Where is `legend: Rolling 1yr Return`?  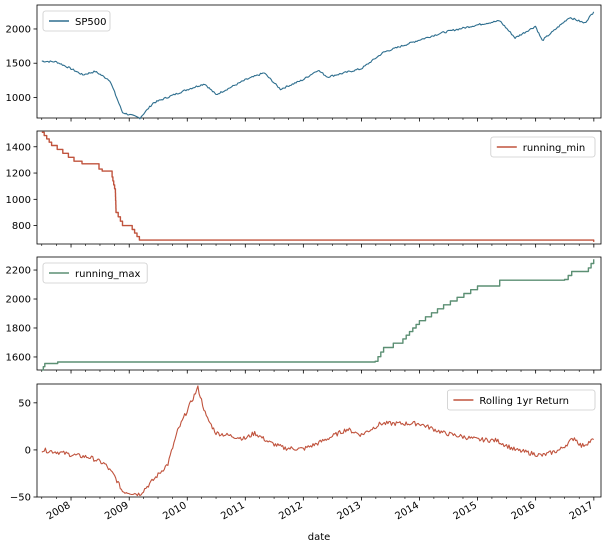
legend: Rolling 1yr Return is located at coordinates (521, 400).